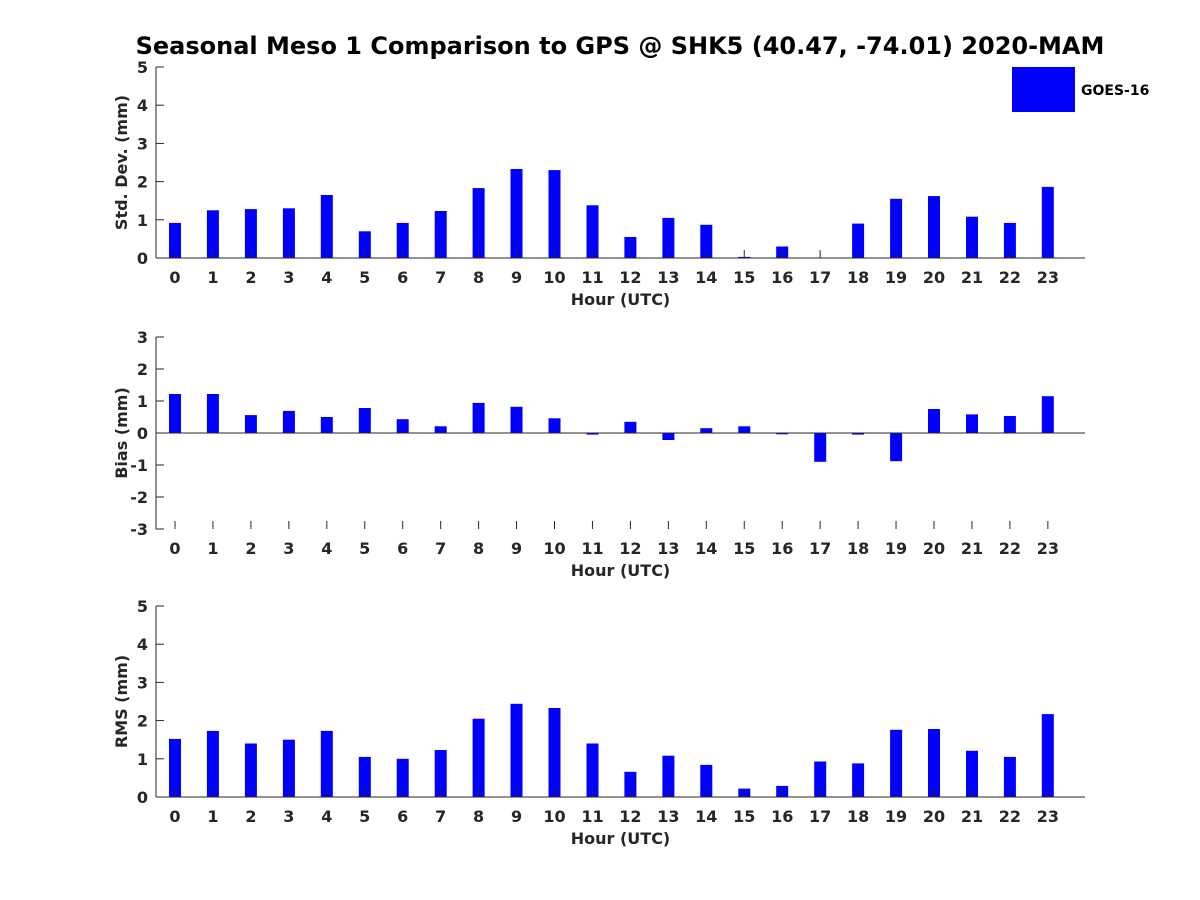 This screenshot has height=900, width=1200. What do you see at coordinates (592, 816) in the screenshot?
I see `x-tick-label-rms: 11` at bounding box center [592, 816].